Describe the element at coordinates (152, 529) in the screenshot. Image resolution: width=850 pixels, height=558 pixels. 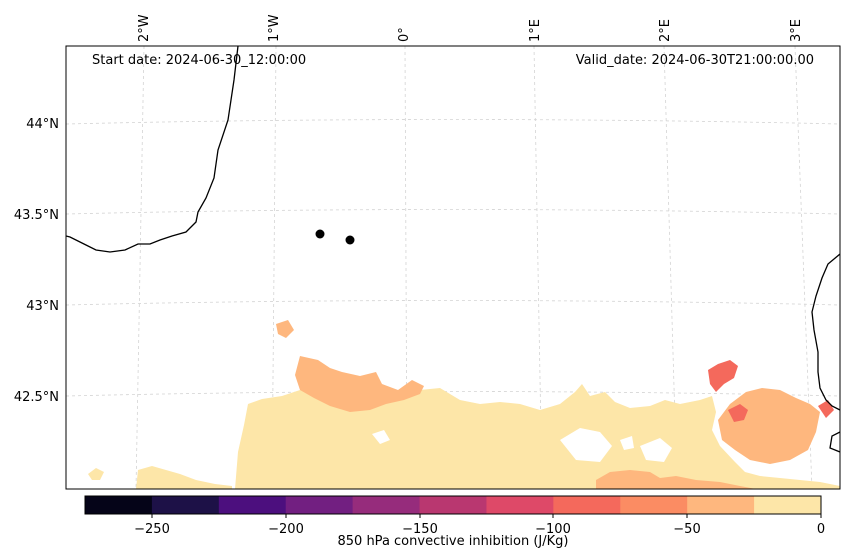
I see `colorbar-tick-label: −250` at that location.